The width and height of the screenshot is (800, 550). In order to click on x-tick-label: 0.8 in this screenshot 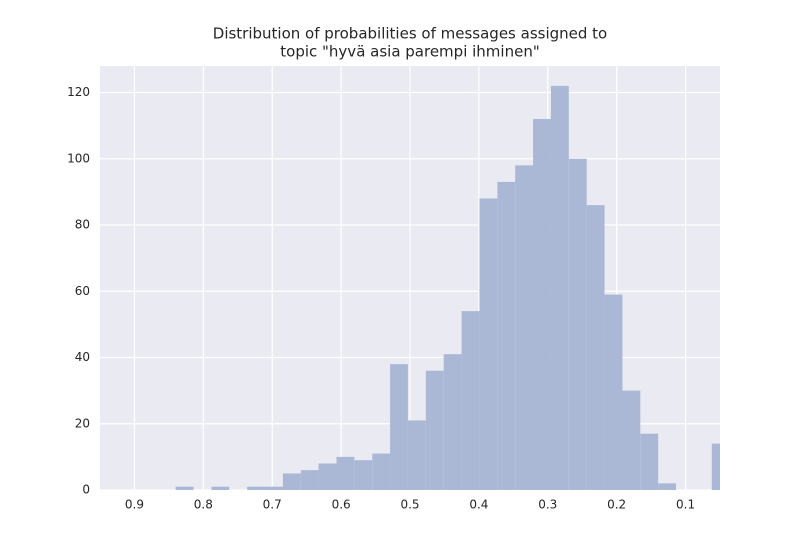, I will do `click(203, 505)`.